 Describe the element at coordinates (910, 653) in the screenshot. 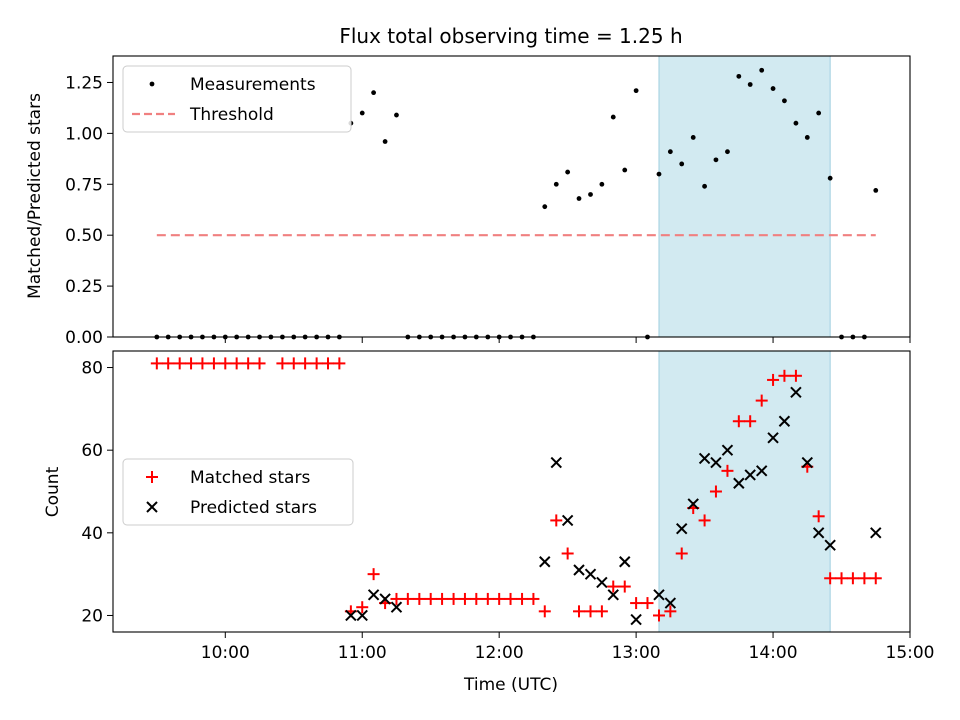

I see `x-tick-label: 15:00` at that location.